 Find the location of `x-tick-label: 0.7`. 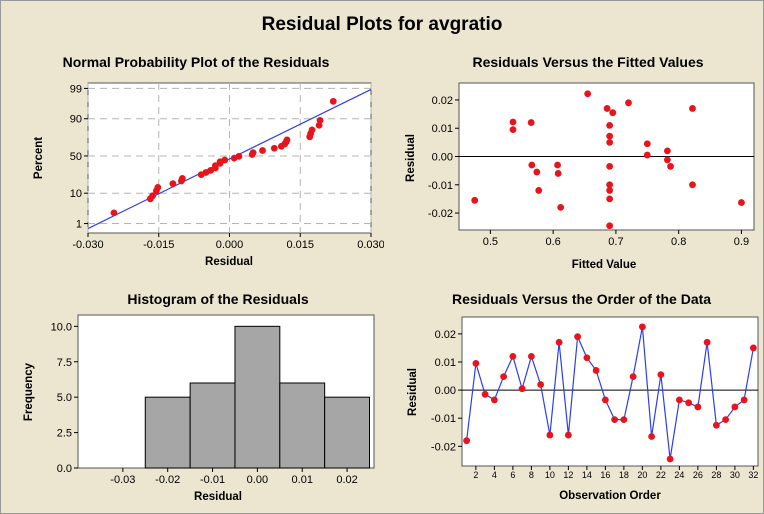

x-tick-label: 0.7 is located at coordinates (615, 242).